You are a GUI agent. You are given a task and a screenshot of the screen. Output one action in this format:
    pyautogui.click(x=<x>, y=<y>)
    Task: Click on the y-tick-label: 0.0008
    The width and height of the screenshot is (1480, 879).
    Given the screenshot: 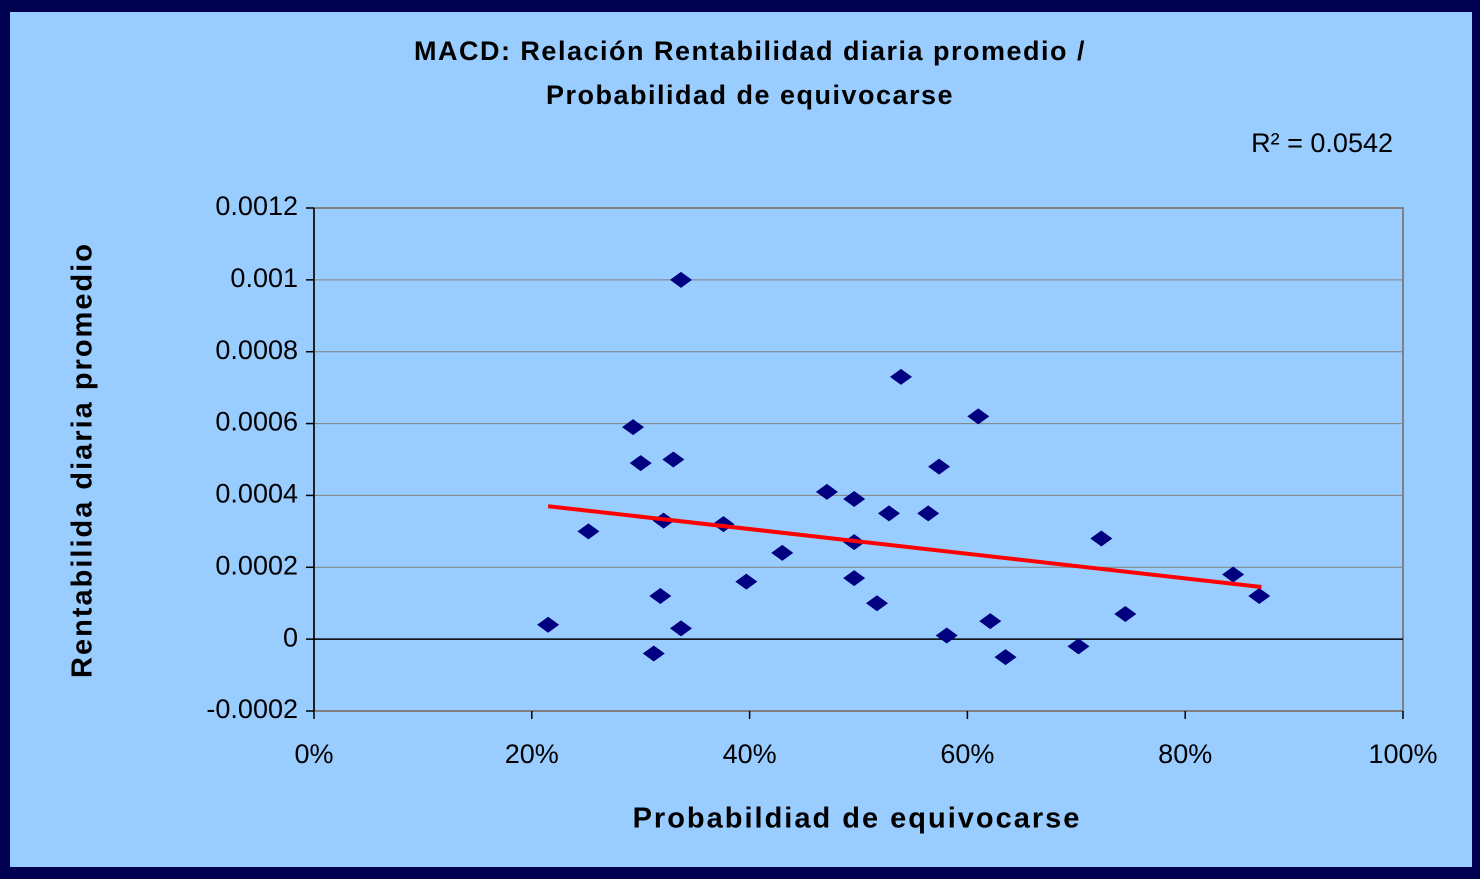 What is the action you would take?
    pyautogui.click(x=256, y=350)
    